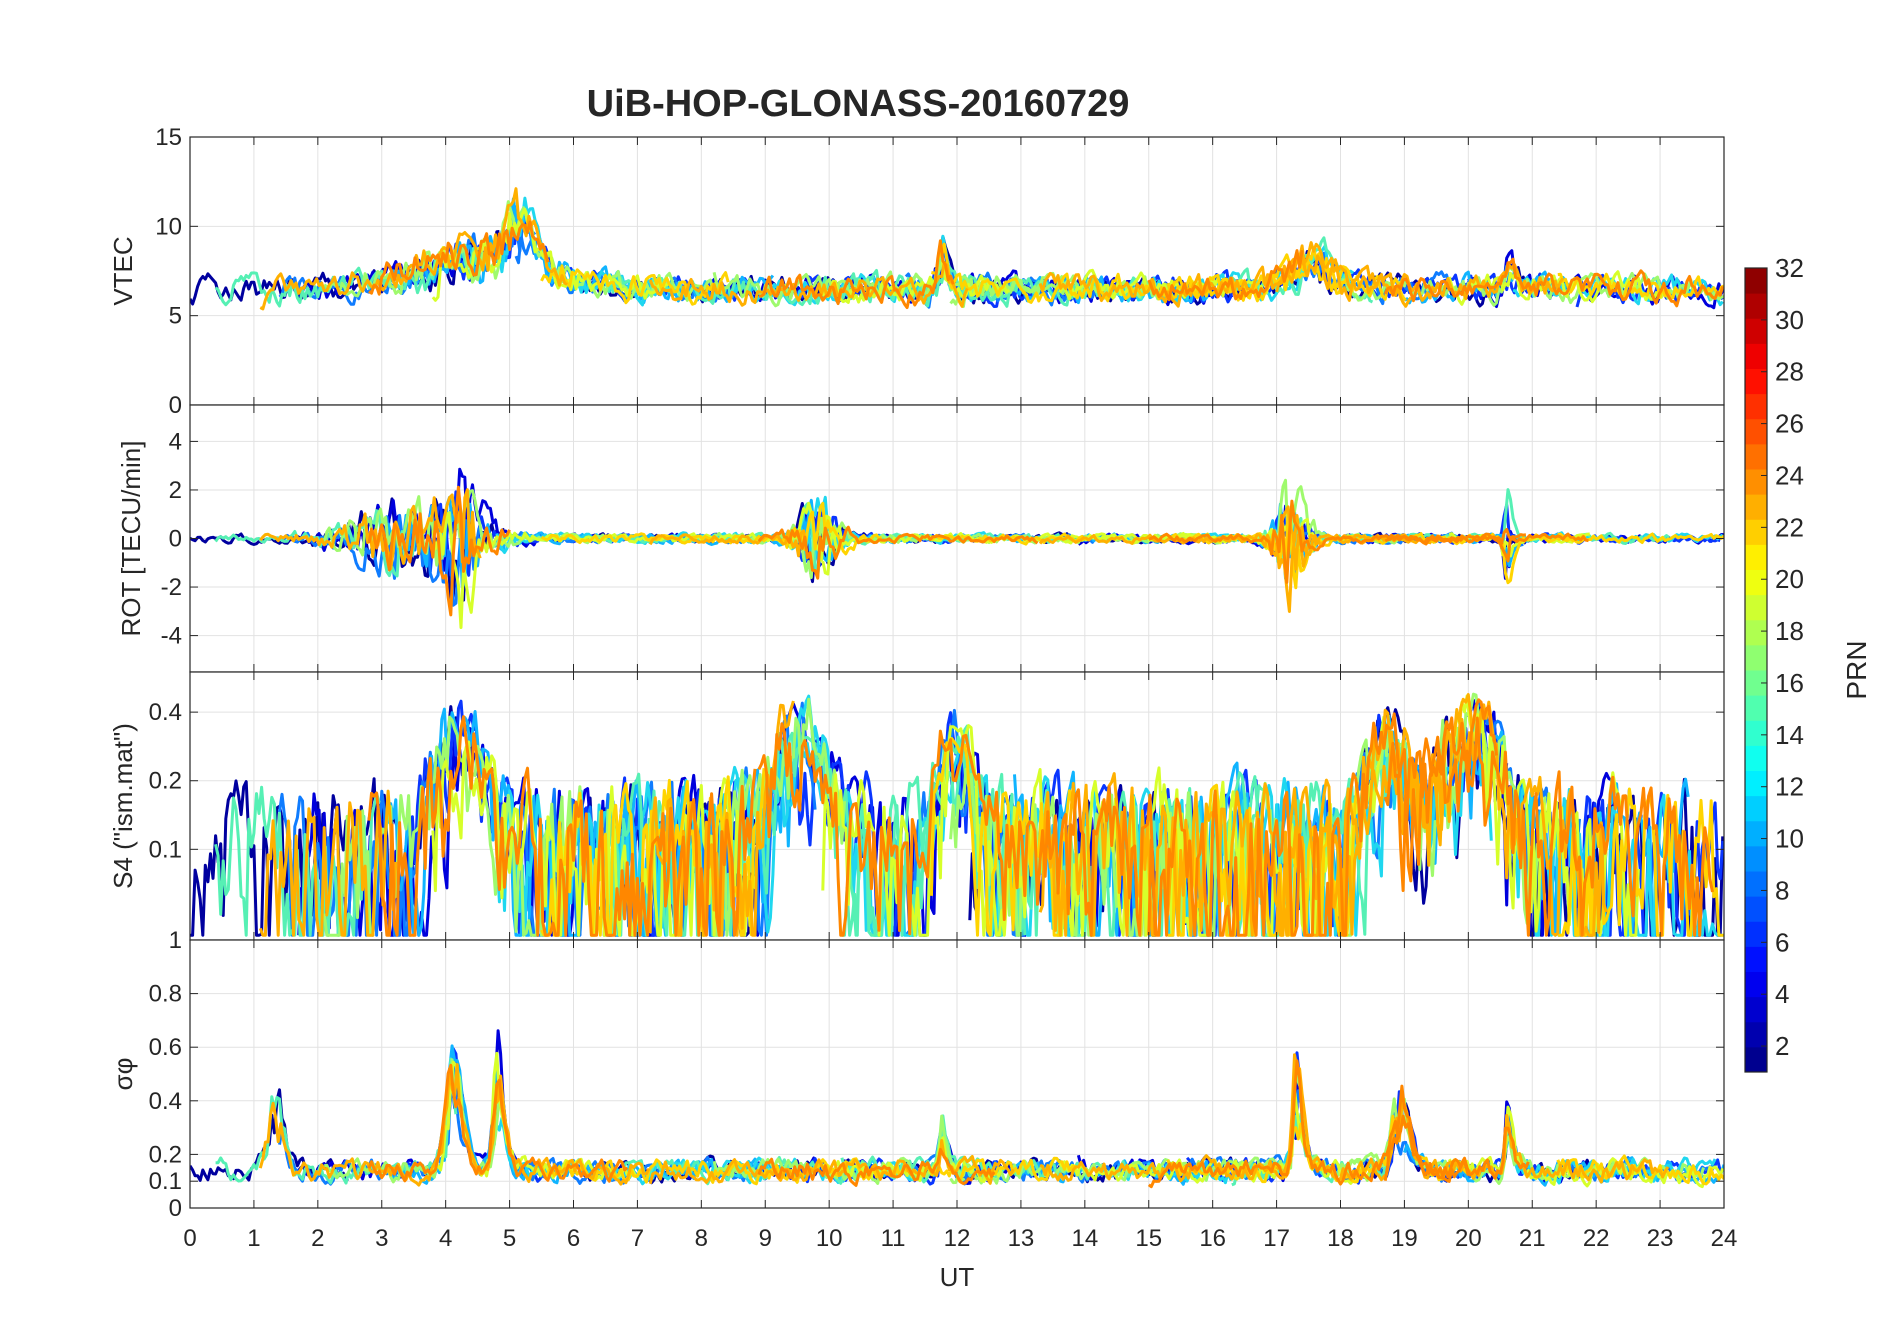  What do you see at coordinates (1532, 1238) in the screenshot?
I see `x-tick-label: 21` at bounding box center [1532, 1238].